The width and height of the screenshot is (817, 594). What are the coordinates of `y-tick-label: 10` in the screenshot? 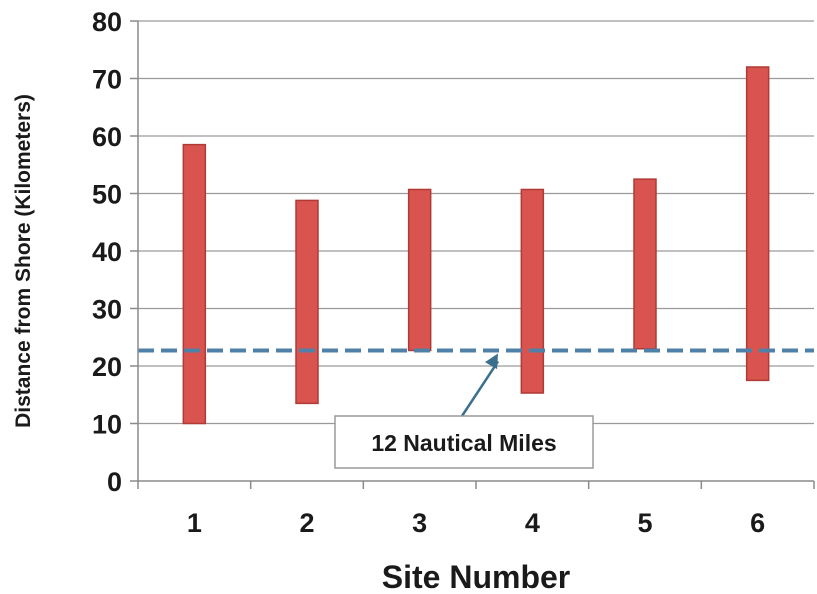 It's located at (107, 425).